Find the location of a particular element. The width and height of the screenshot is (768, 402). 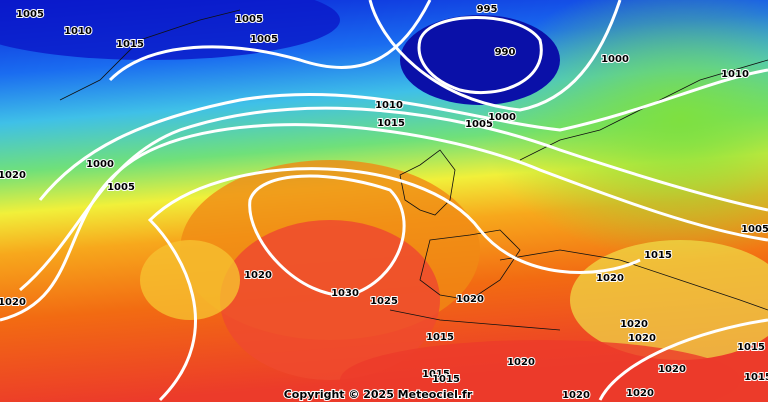

copyright: Copyright © 2025 Meteociel.fr is located at coordinates (378, 394).